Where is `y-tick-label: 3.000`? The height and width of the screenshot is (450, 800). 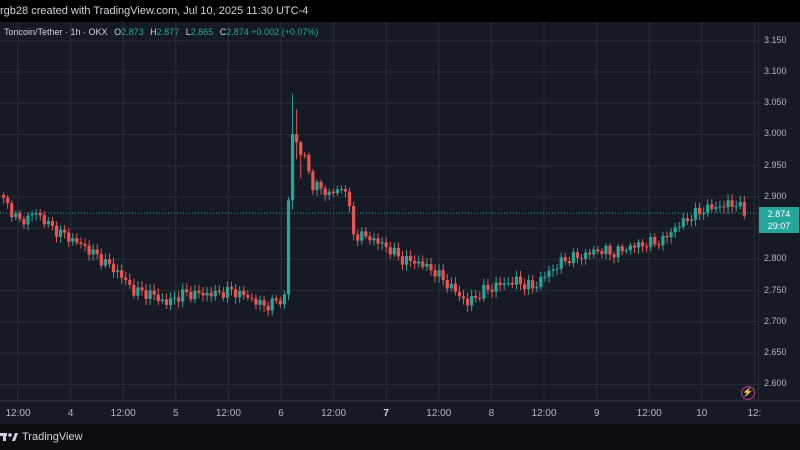 y-tick-label: 3.000 is located at coordinates (775, 133).